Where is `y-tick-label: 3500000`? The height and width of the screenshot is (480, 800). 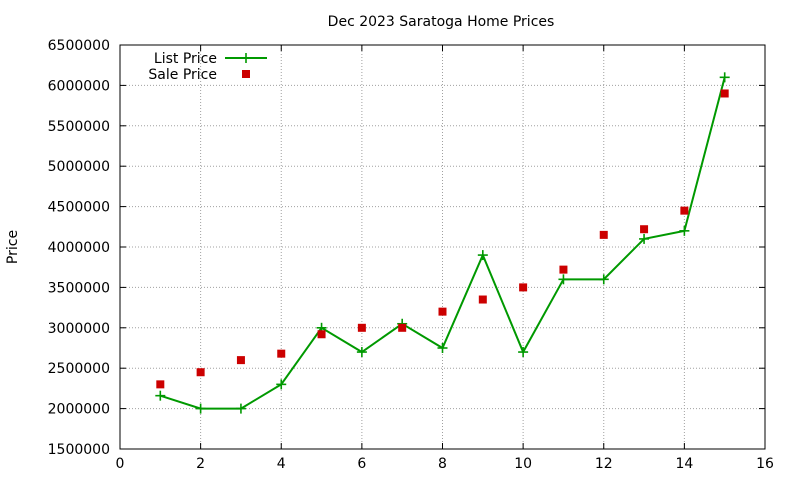 y-tick-label: 3500000 is located at coordinates (79, 288).